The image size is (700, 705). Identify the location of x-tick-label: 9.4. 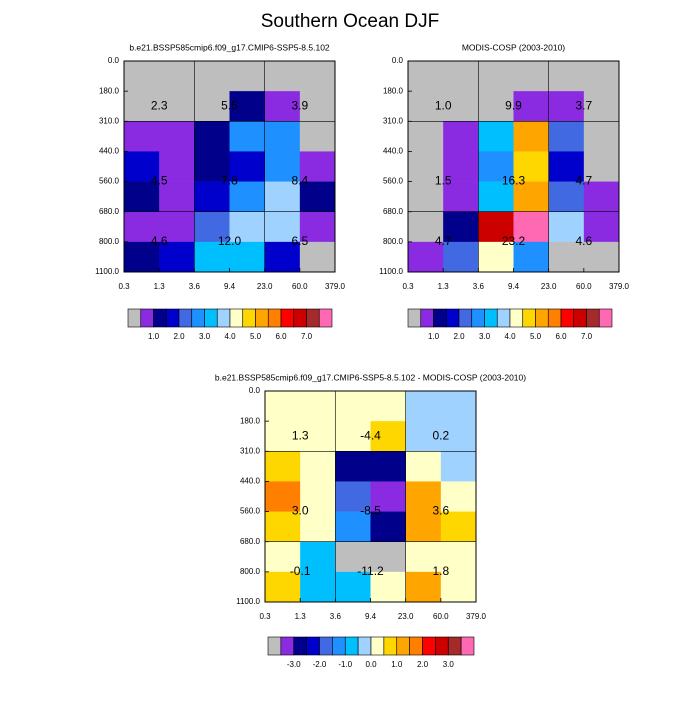
(230, 286).